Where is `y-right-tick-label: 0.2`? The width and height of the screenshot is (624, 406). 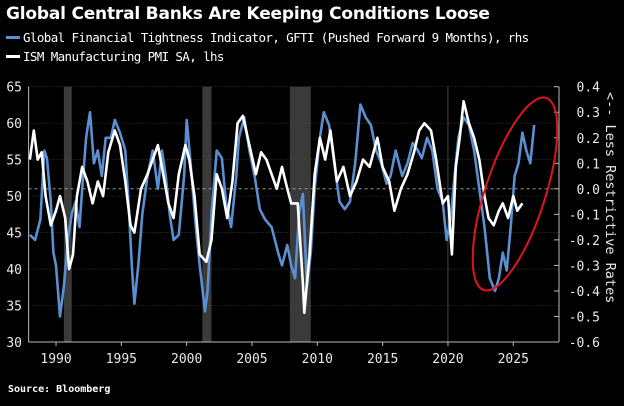
y-right-tick-label: 0.2 is located at coordinates (588, 139).